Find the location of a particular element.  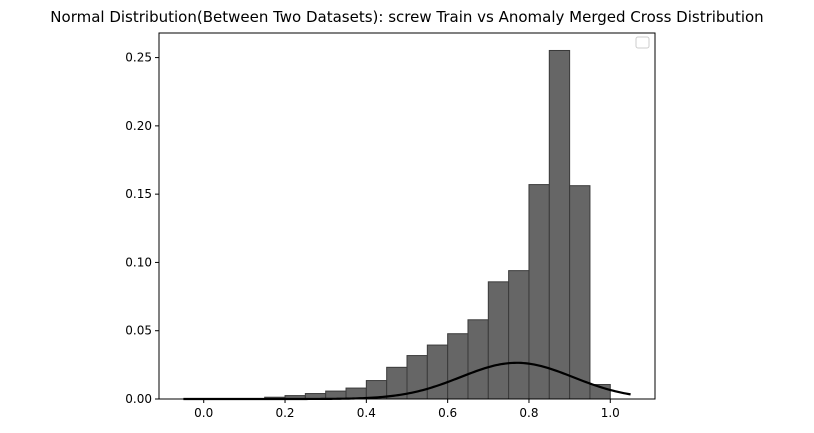

legend-box is located at coordinates (642, 42).